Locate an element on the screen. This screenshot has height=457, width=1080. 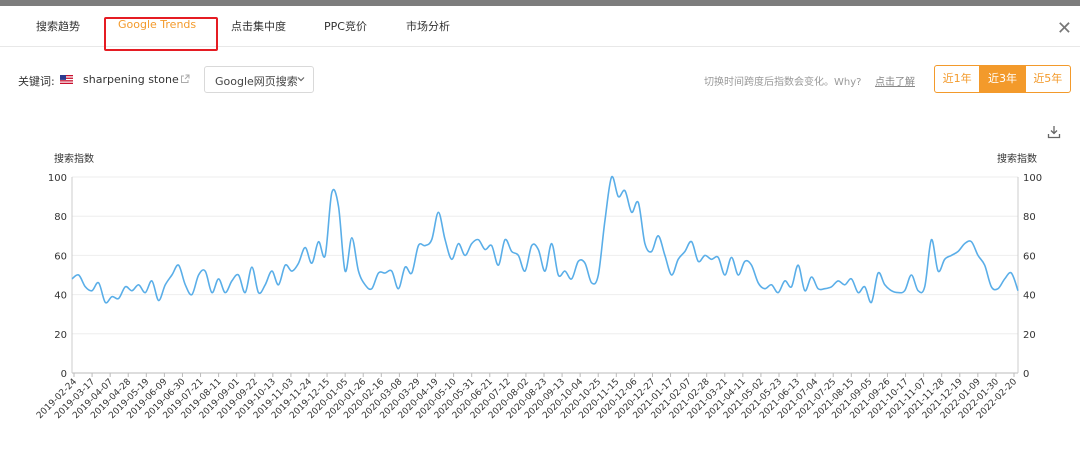
search-source-select: Google网页搜索 is located at coordinates (259, 79).